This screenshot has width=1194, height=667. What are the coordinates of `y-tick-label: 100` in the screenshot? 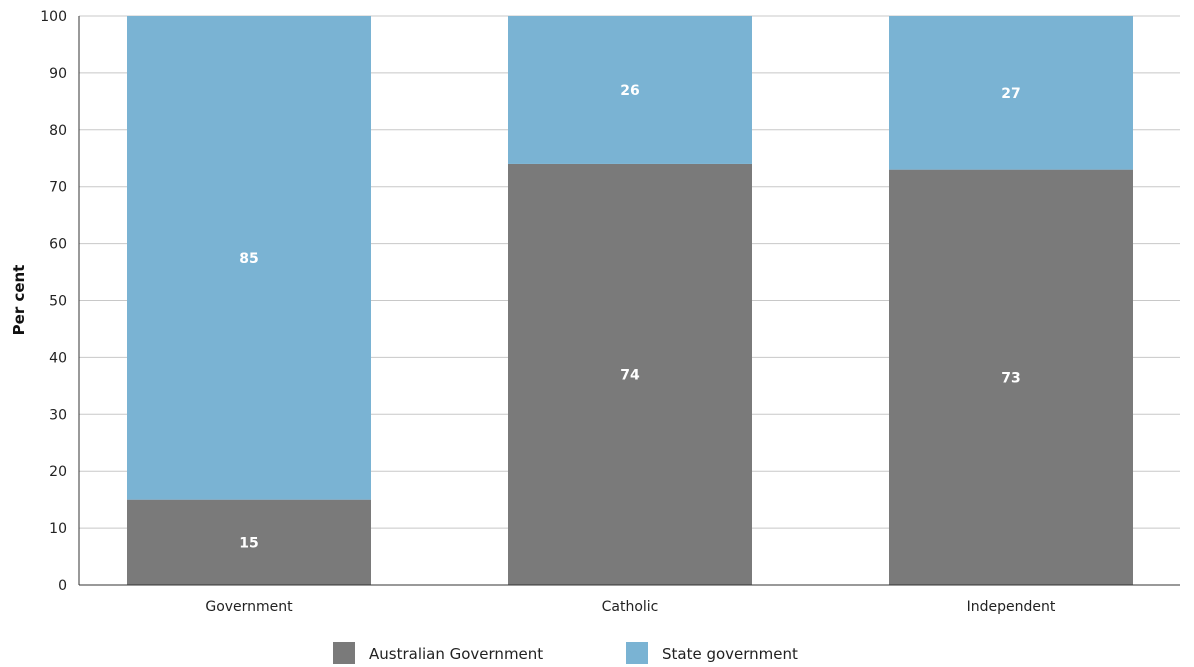 It's located at (53, 17).